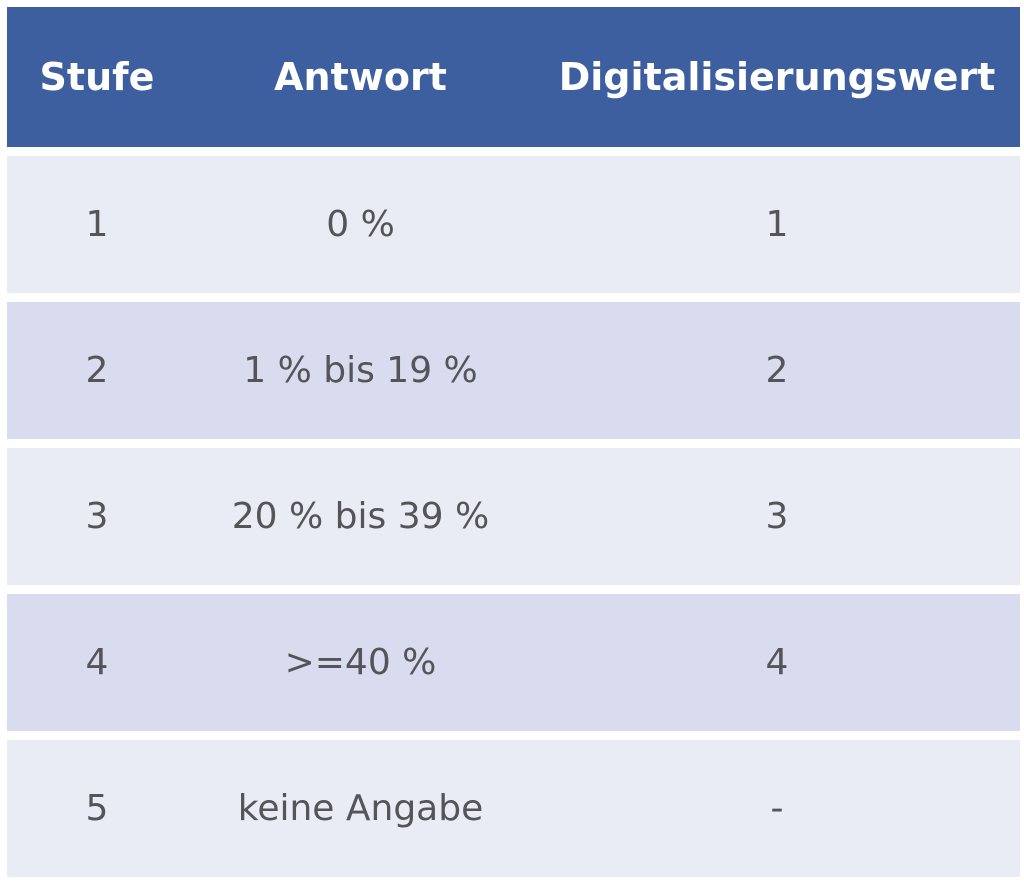 The height and width of the screenshot is (887, 1024). Describe the element at coordinates (360, 808) in the screenshot. I see `cell-antwort: keine Angabe` at that location.